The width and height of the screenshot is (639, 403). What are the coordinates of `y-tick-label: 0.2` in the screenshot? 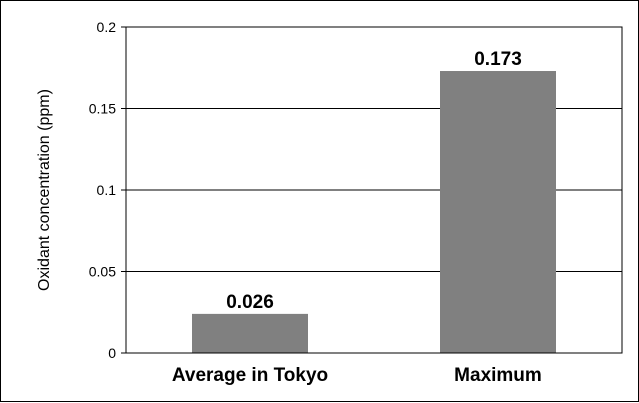 It's located at (107, 27).